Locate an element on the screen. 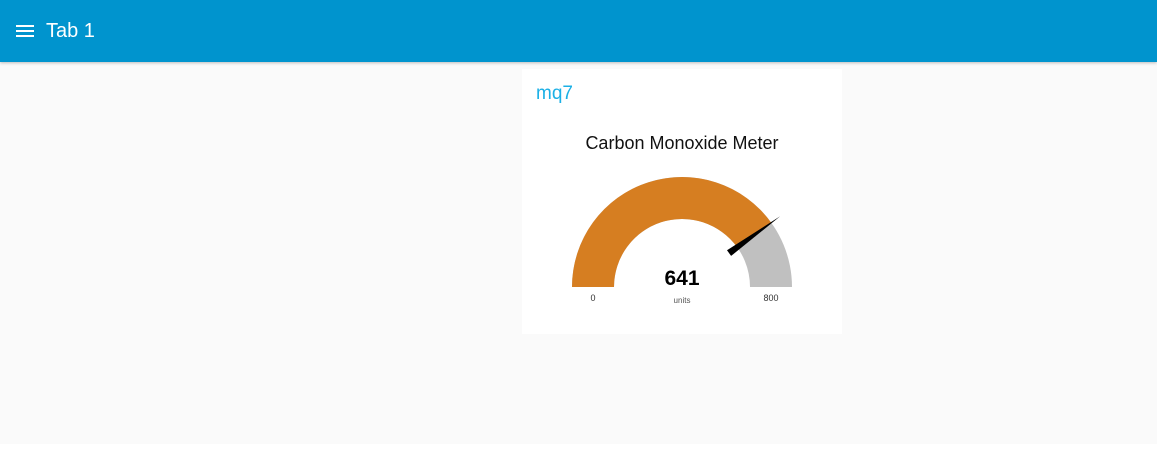  gauge-max-label: 800 is located at coordinates (770, 298).